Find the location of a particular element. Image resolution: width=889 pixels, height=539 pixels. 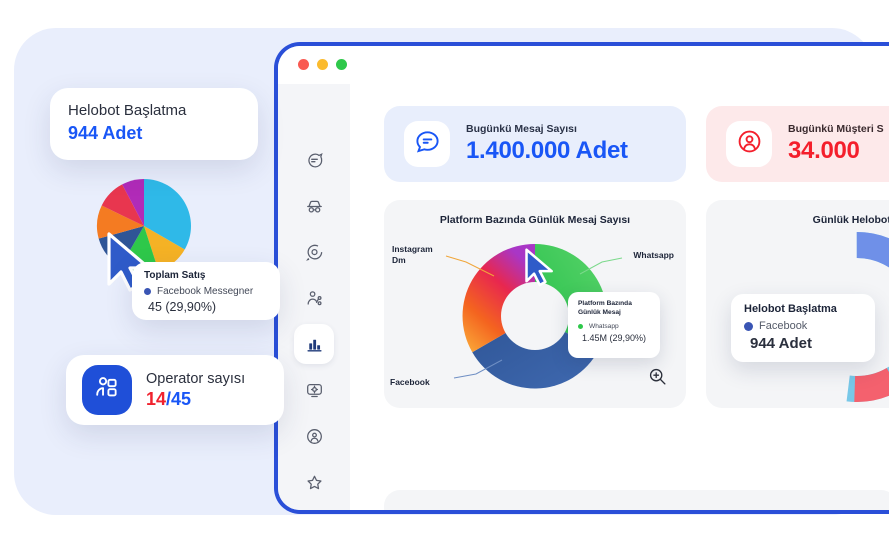

stat-card-messages: Bugünkü Mesaj Sayısı 1.400.000 Adet is located at coordinates (535, 144).